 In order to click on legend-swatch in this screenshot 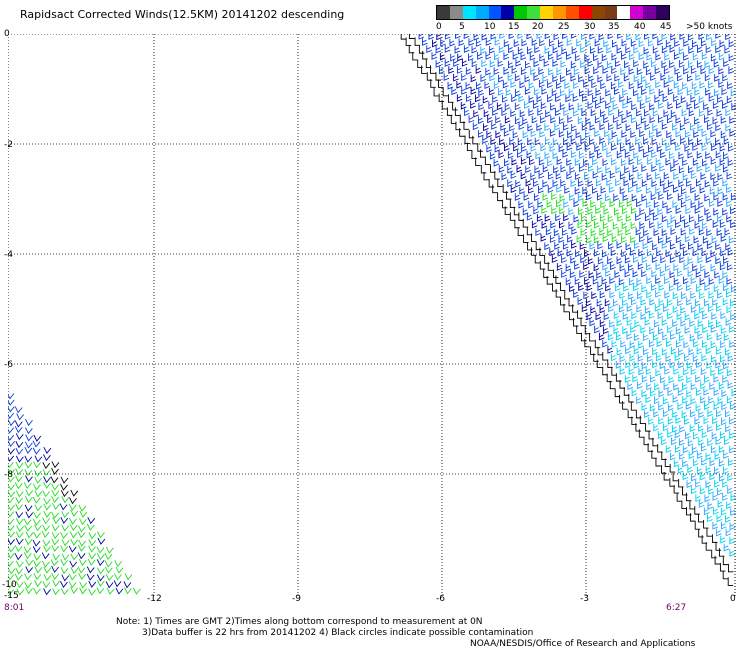, I will do `click(650, 12)`.